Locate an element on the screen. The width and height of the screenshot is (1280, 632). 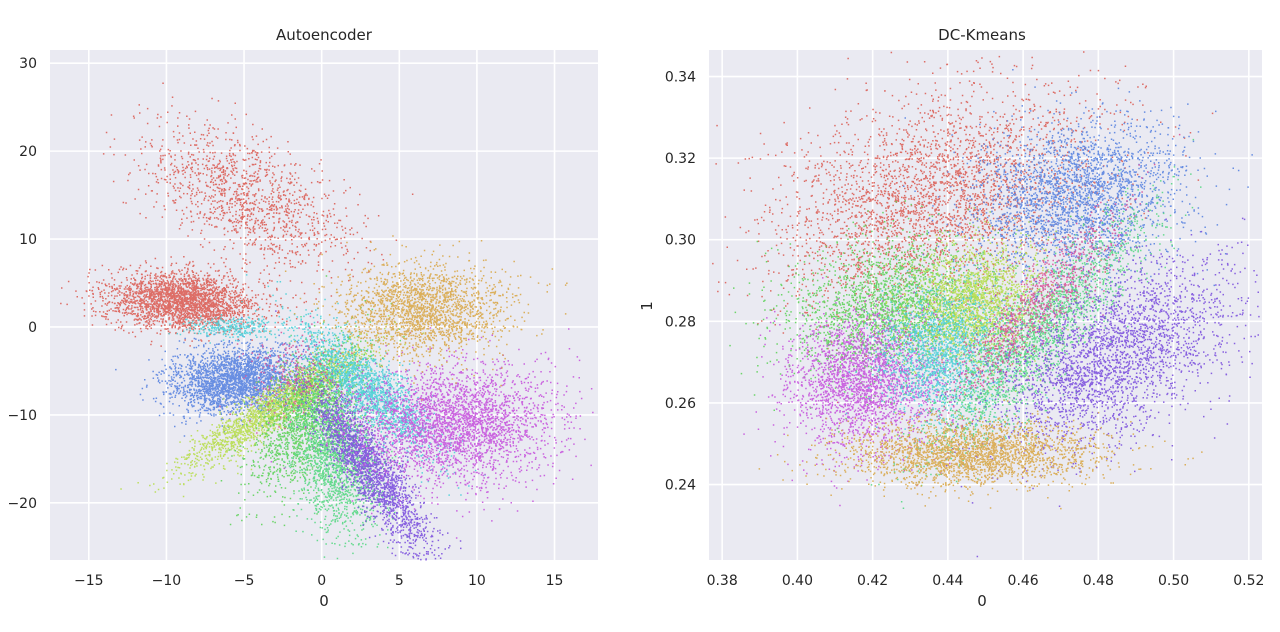
x-tick-label: 5 is located at coordinates (399, 581).